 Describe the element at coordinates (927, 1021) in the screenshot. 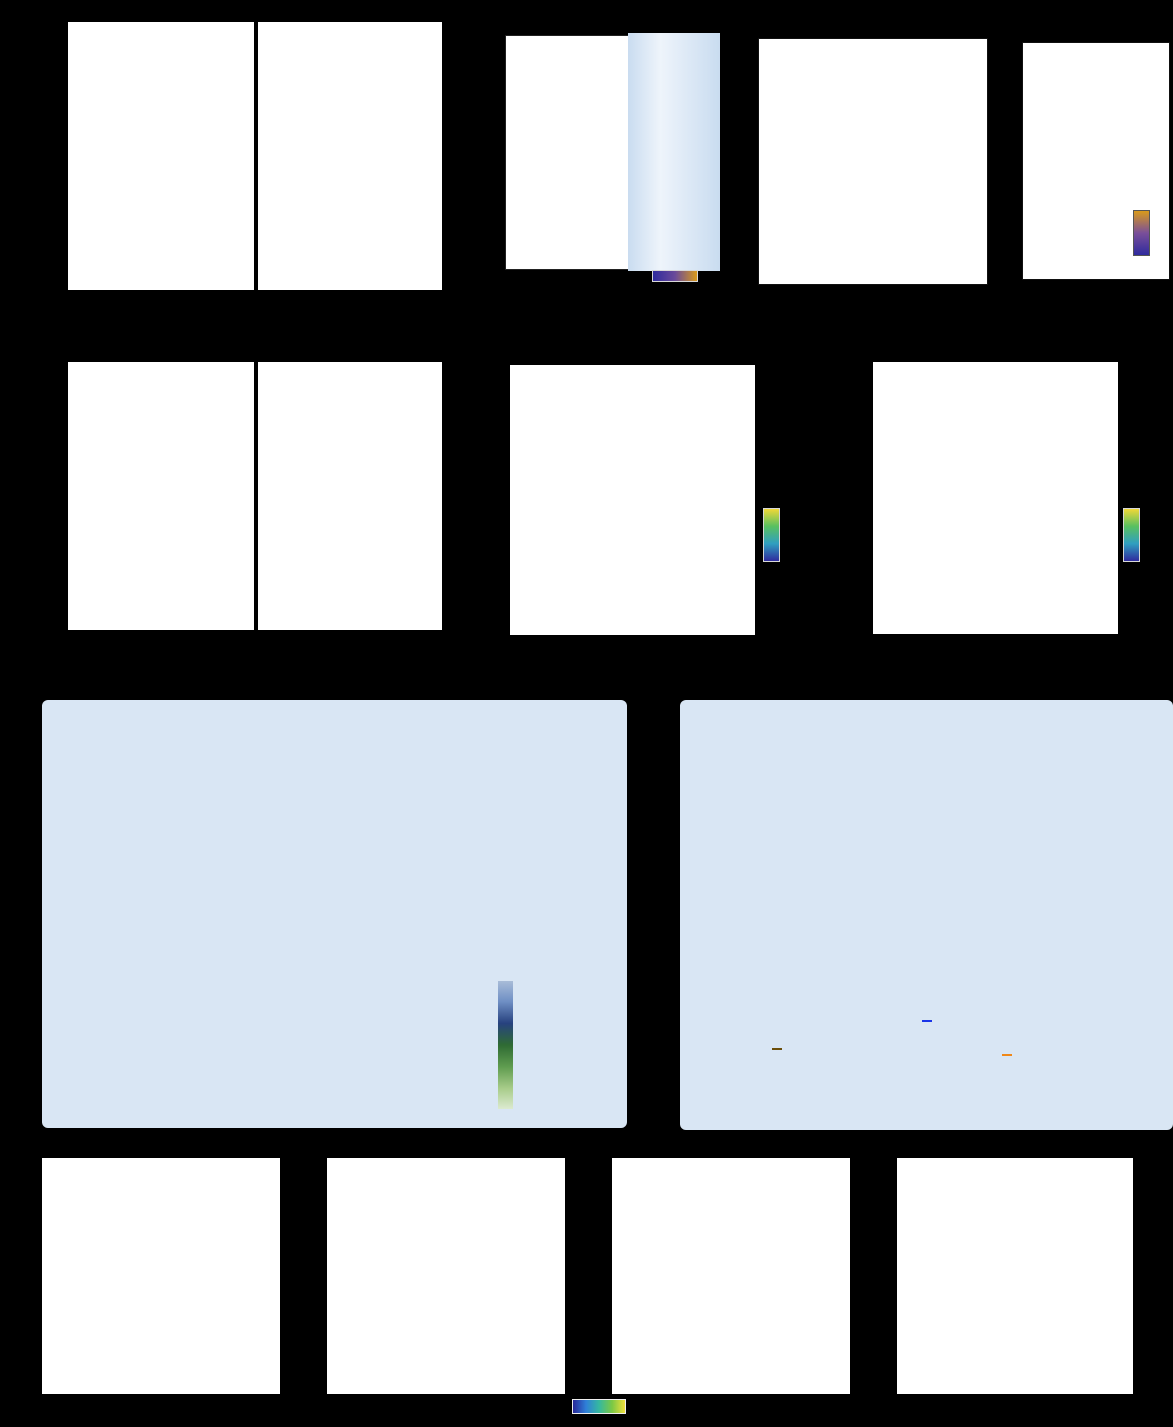

I see `pcb-mp-rx-label` at that location.